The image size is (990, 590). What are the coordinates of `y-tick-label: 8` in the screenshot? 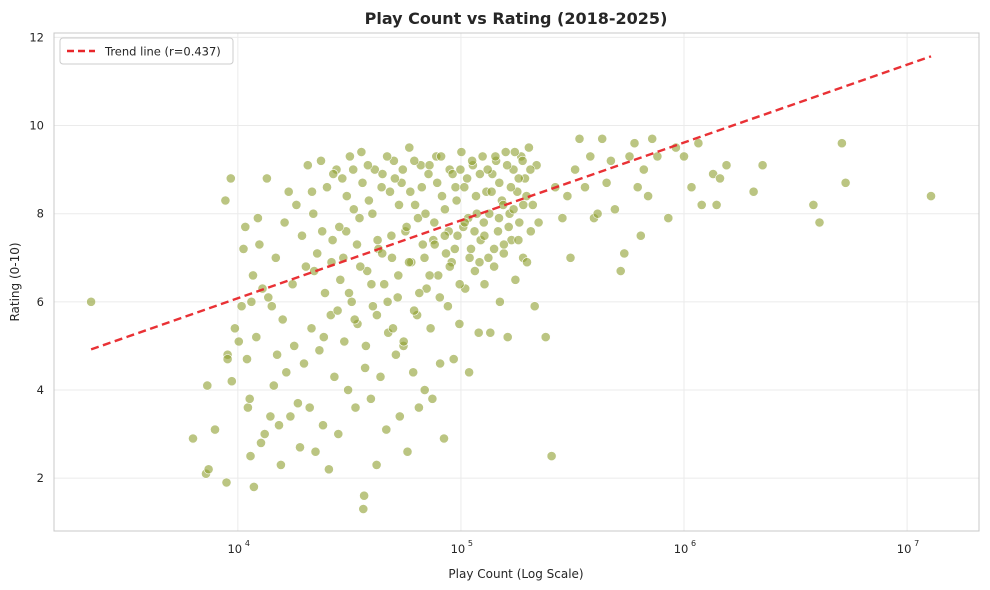 It's located at (40, 214).